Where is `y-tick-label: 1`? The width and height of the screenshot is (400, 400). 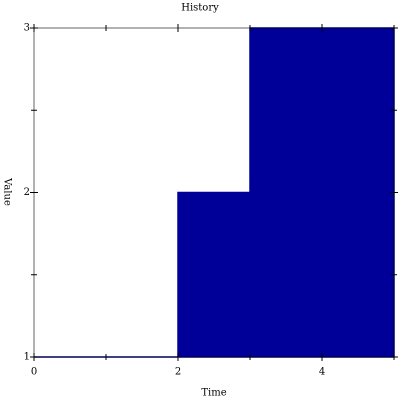 y-tick-label: 1 is located at coordinates (27, 357).